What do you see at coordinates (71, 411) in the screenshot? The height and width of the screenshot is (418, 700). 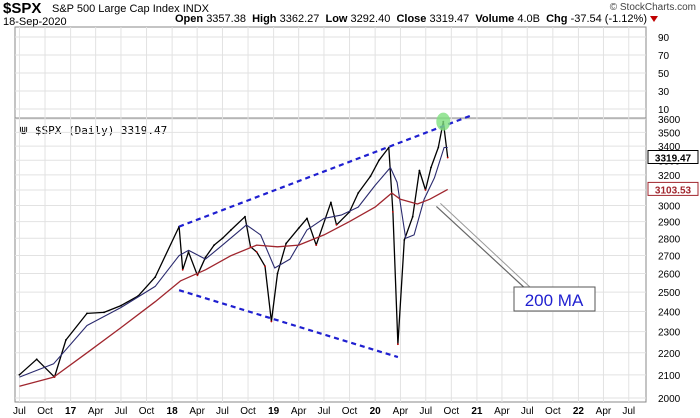 I see `x-tick-label: 17` at bounding box center [71, 411].